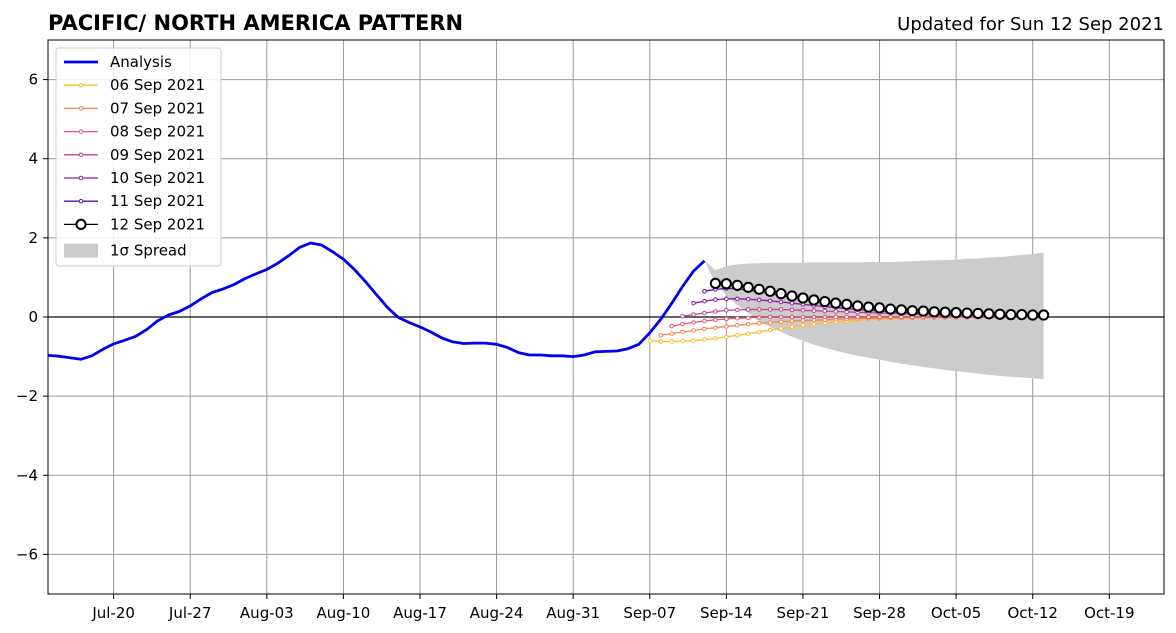 Image resolution: width=1176 pixels, height=633 pixels. Describe the element at coordinates (157, 108) in the screenshot. I see `legend-label-forecast: 07 Sep 2021` at that location.